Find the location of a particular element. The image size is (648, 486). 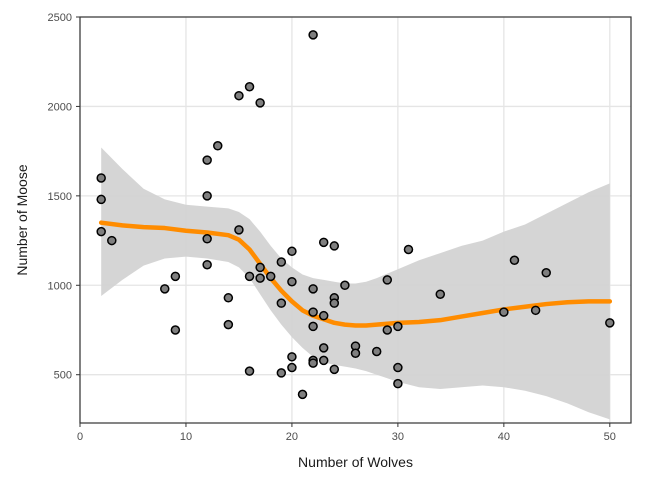

x-tick-label: 20 is located at coordinates (292, 437).